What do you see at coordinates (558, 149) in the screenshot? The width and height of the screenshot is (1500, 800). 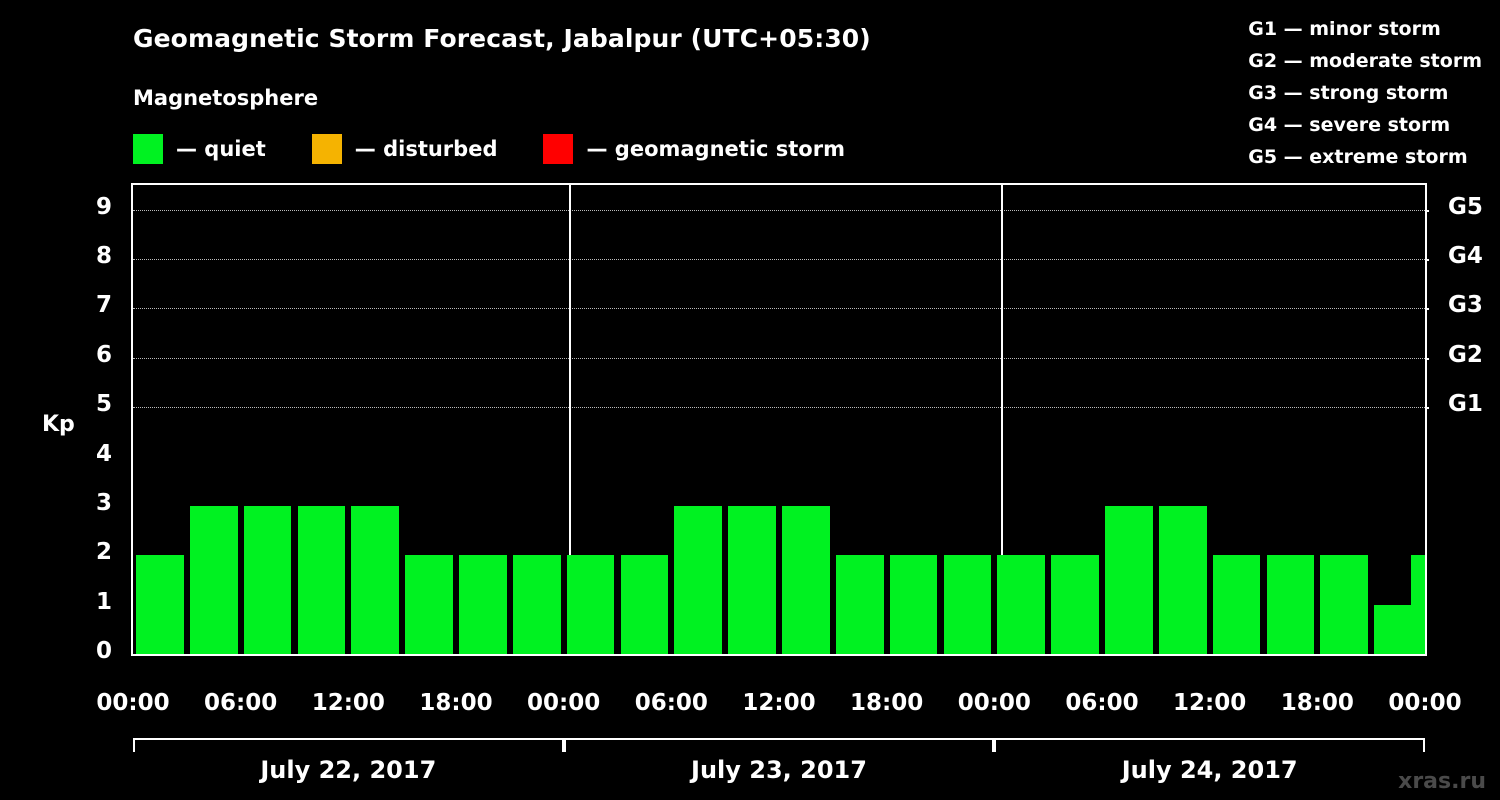 I see `legend-swatch-geomagnetic-storm` at bounding box center [558, 149].